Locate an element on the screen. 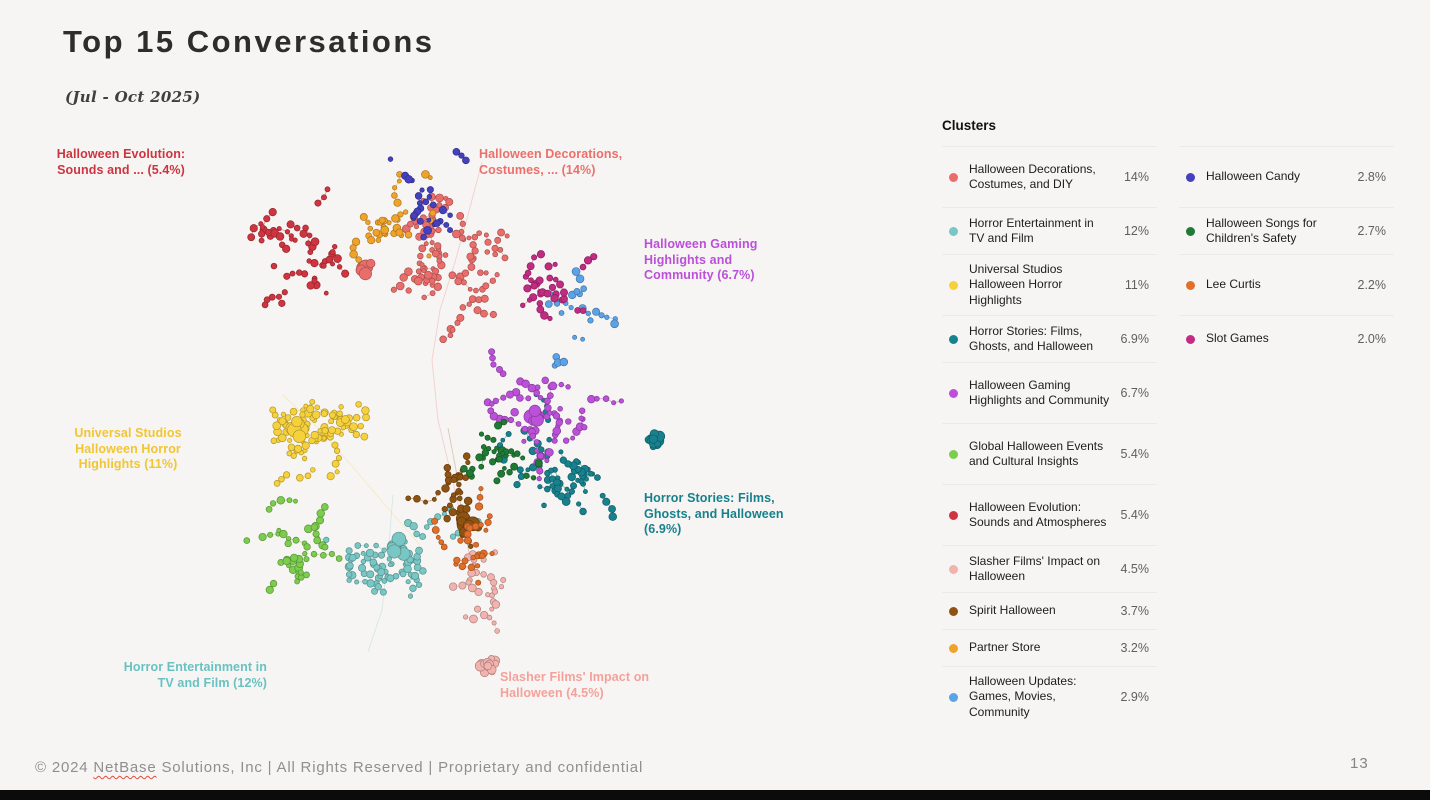 This screenshot has width=1430, height=800. cluster-label: Horror Entertainment in TV and Film is located at coordinates (1031, 230).